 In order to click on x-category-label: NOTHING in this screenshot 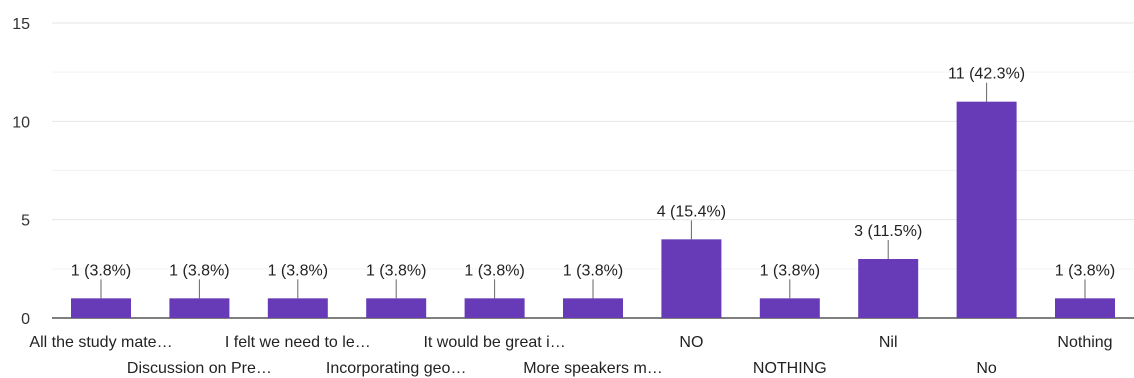, I will do `click(790, 368)`.